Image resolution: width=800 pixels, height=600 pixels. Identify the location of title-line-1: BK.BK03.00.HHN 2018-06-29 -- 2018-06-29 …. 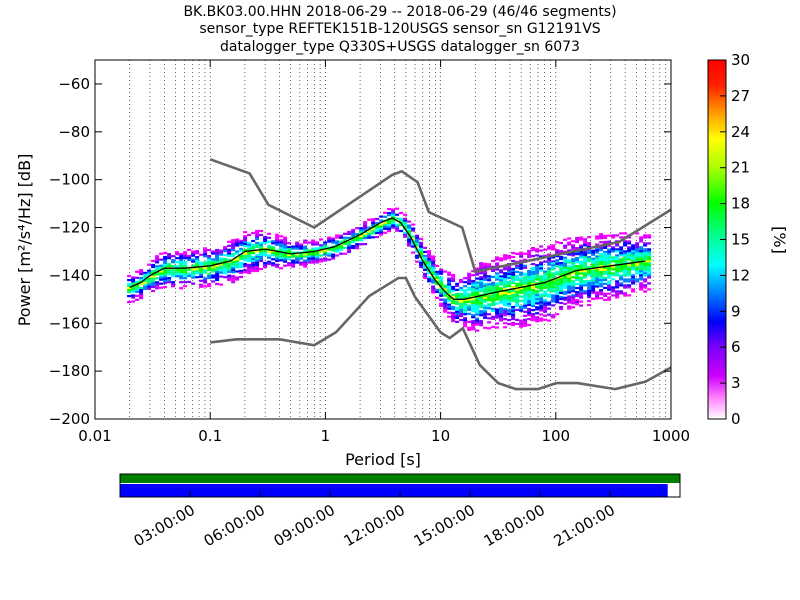
(399, 12).